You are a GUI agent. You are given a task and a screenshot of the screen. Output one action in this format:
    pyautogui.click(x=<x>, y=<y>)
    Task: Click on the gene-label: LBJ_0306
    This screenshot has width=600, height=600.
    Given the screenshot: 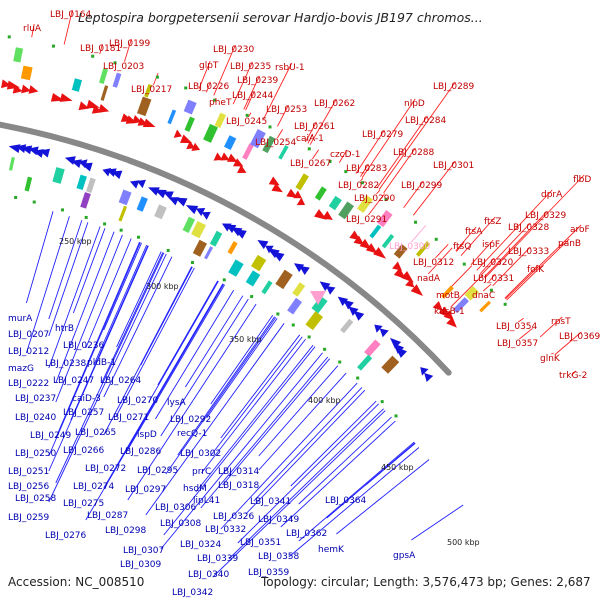 What is the action you would take?
    pyautogui.click(x=176, y=508)
    